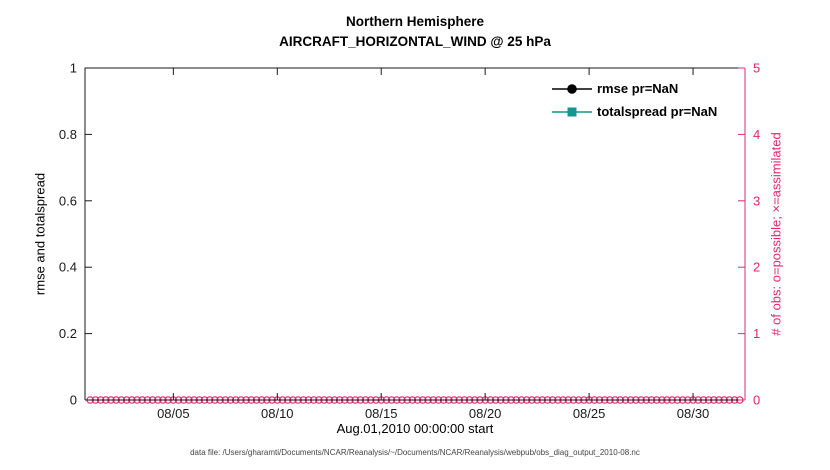  What do you see at coordinates (415, 41) in the screenshot?
I see `chart-subtitle: AIRCRAFT_HORIZONTAL_WIND @ 25 hPa` at bounding box center [415, 41].